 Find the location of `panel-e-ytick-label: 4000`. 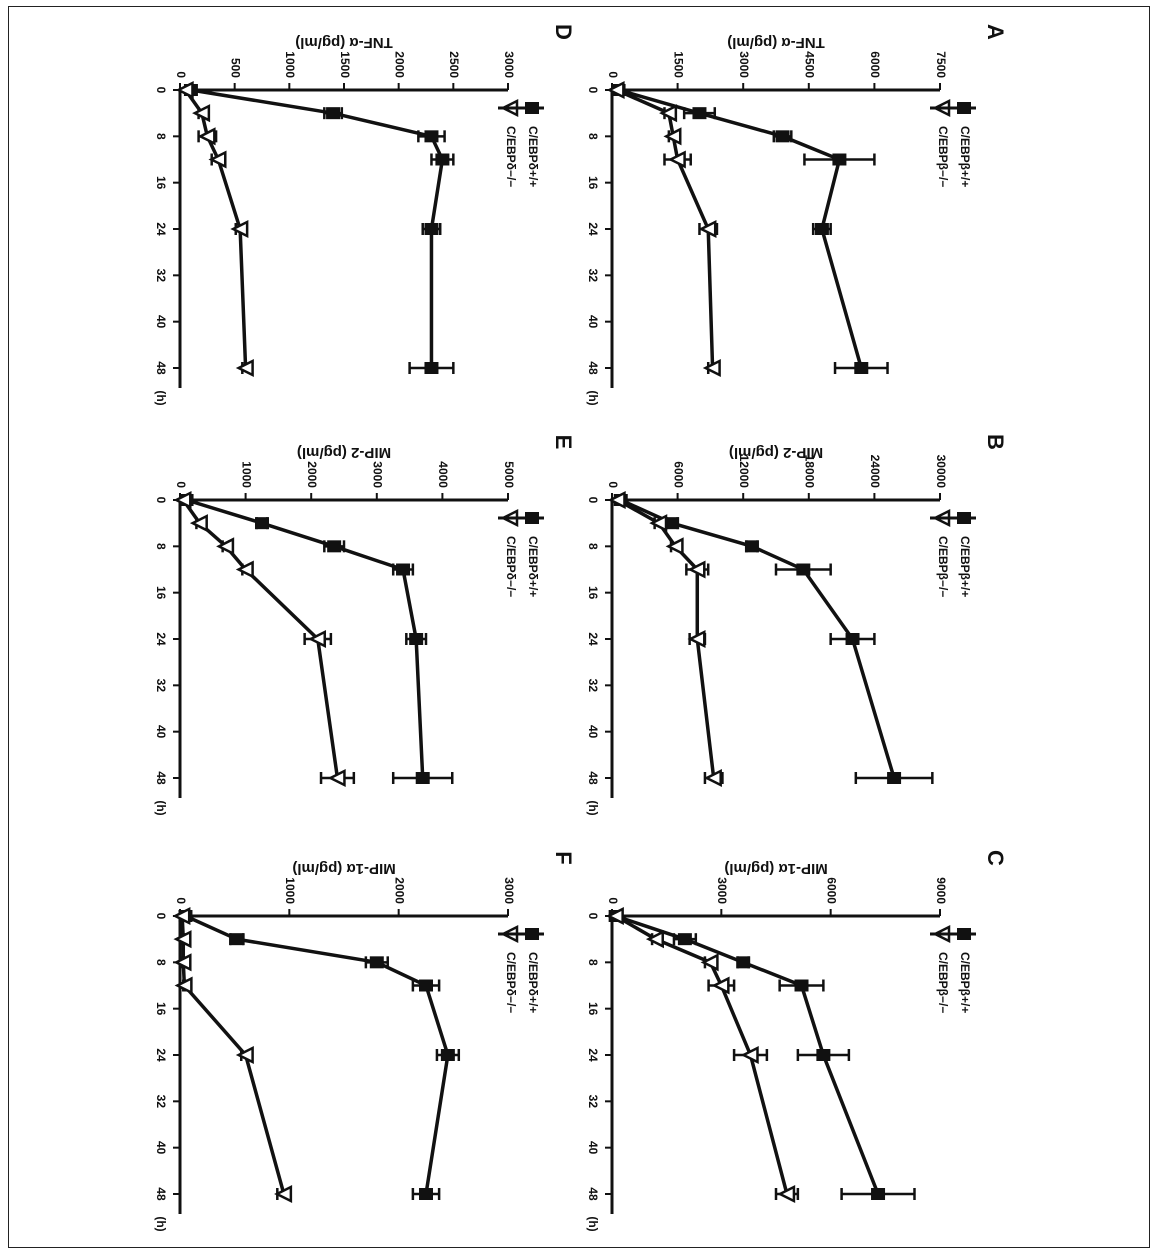

panel-e-ytick-label: 4000 is located at coordinates (443, 474).